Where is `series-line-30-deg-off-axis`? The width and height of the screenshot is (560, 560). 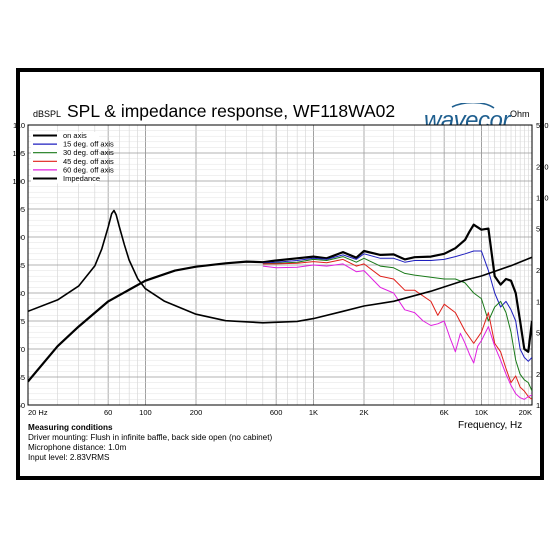
series-line-30-deg-off-axis is located at coordinates (397, 324).